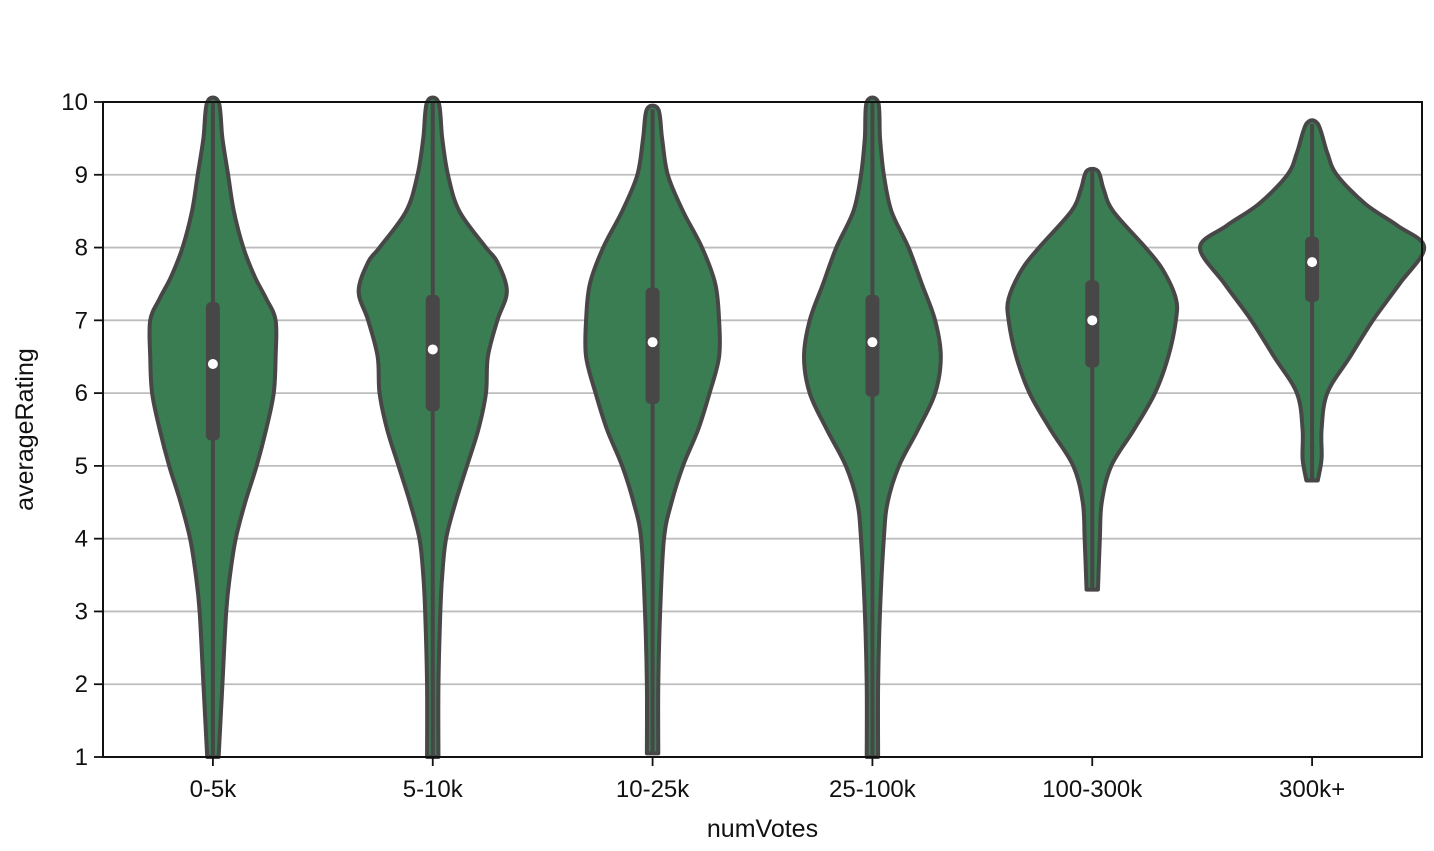 The image size is (1434, 851). I want to click on x-tick-label: 300k+, so click(1312, 789).